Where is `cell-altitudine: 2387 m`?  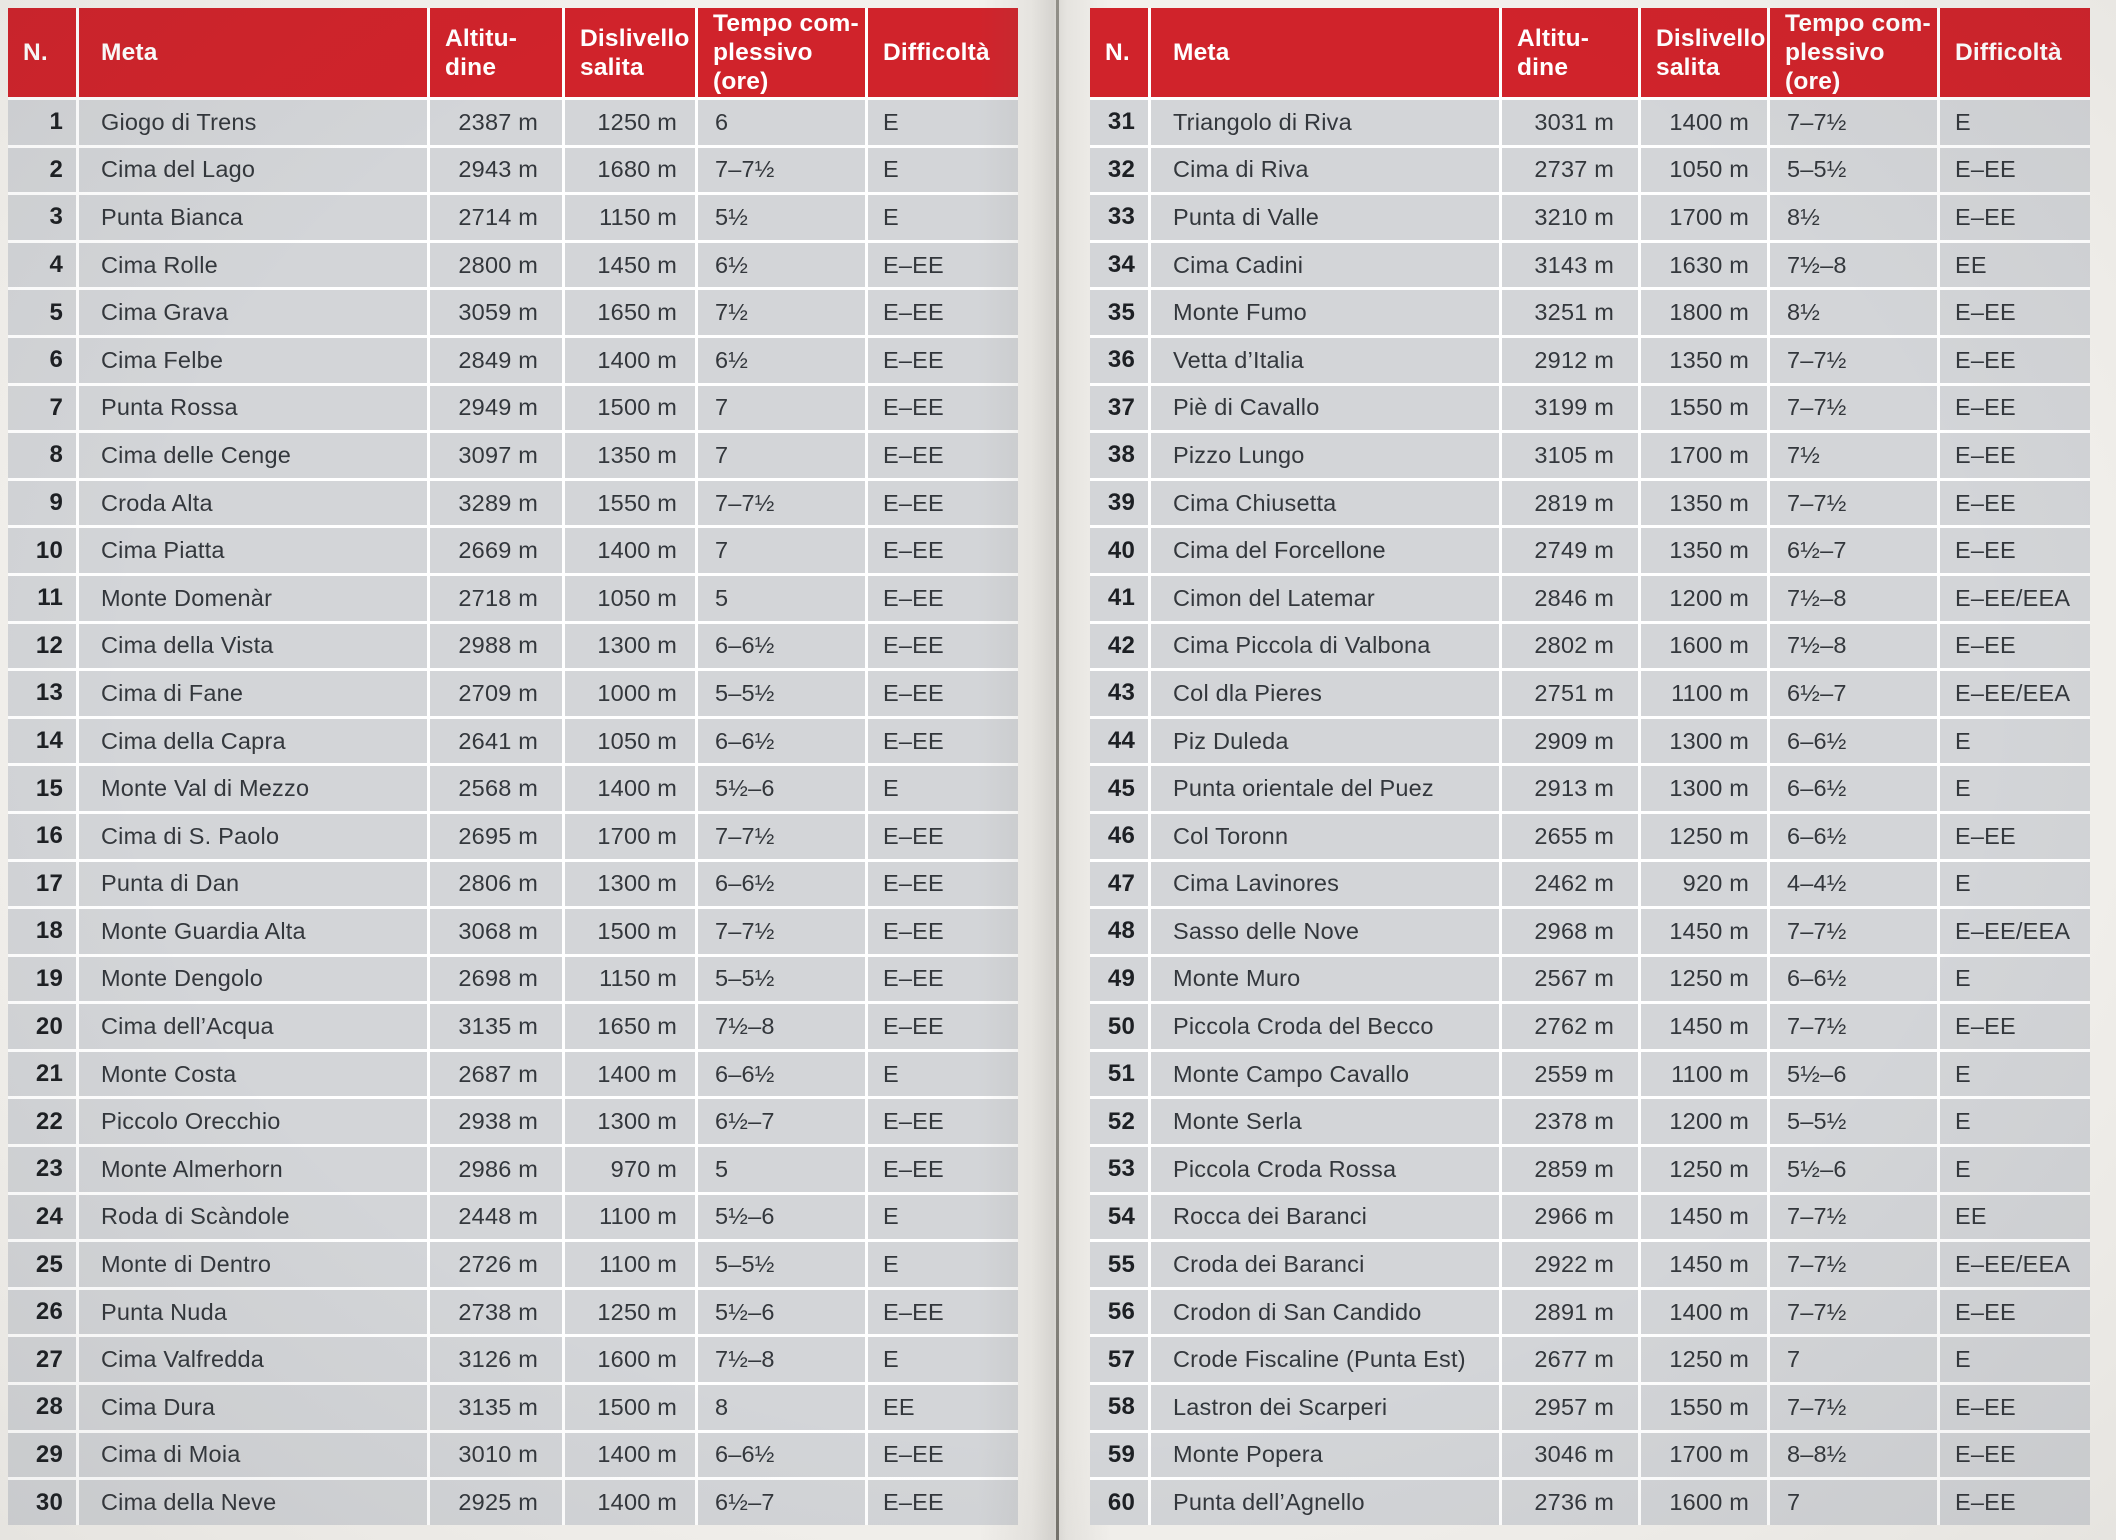 cell-altitudine: 2387 m is located at coordinates (496, 122).